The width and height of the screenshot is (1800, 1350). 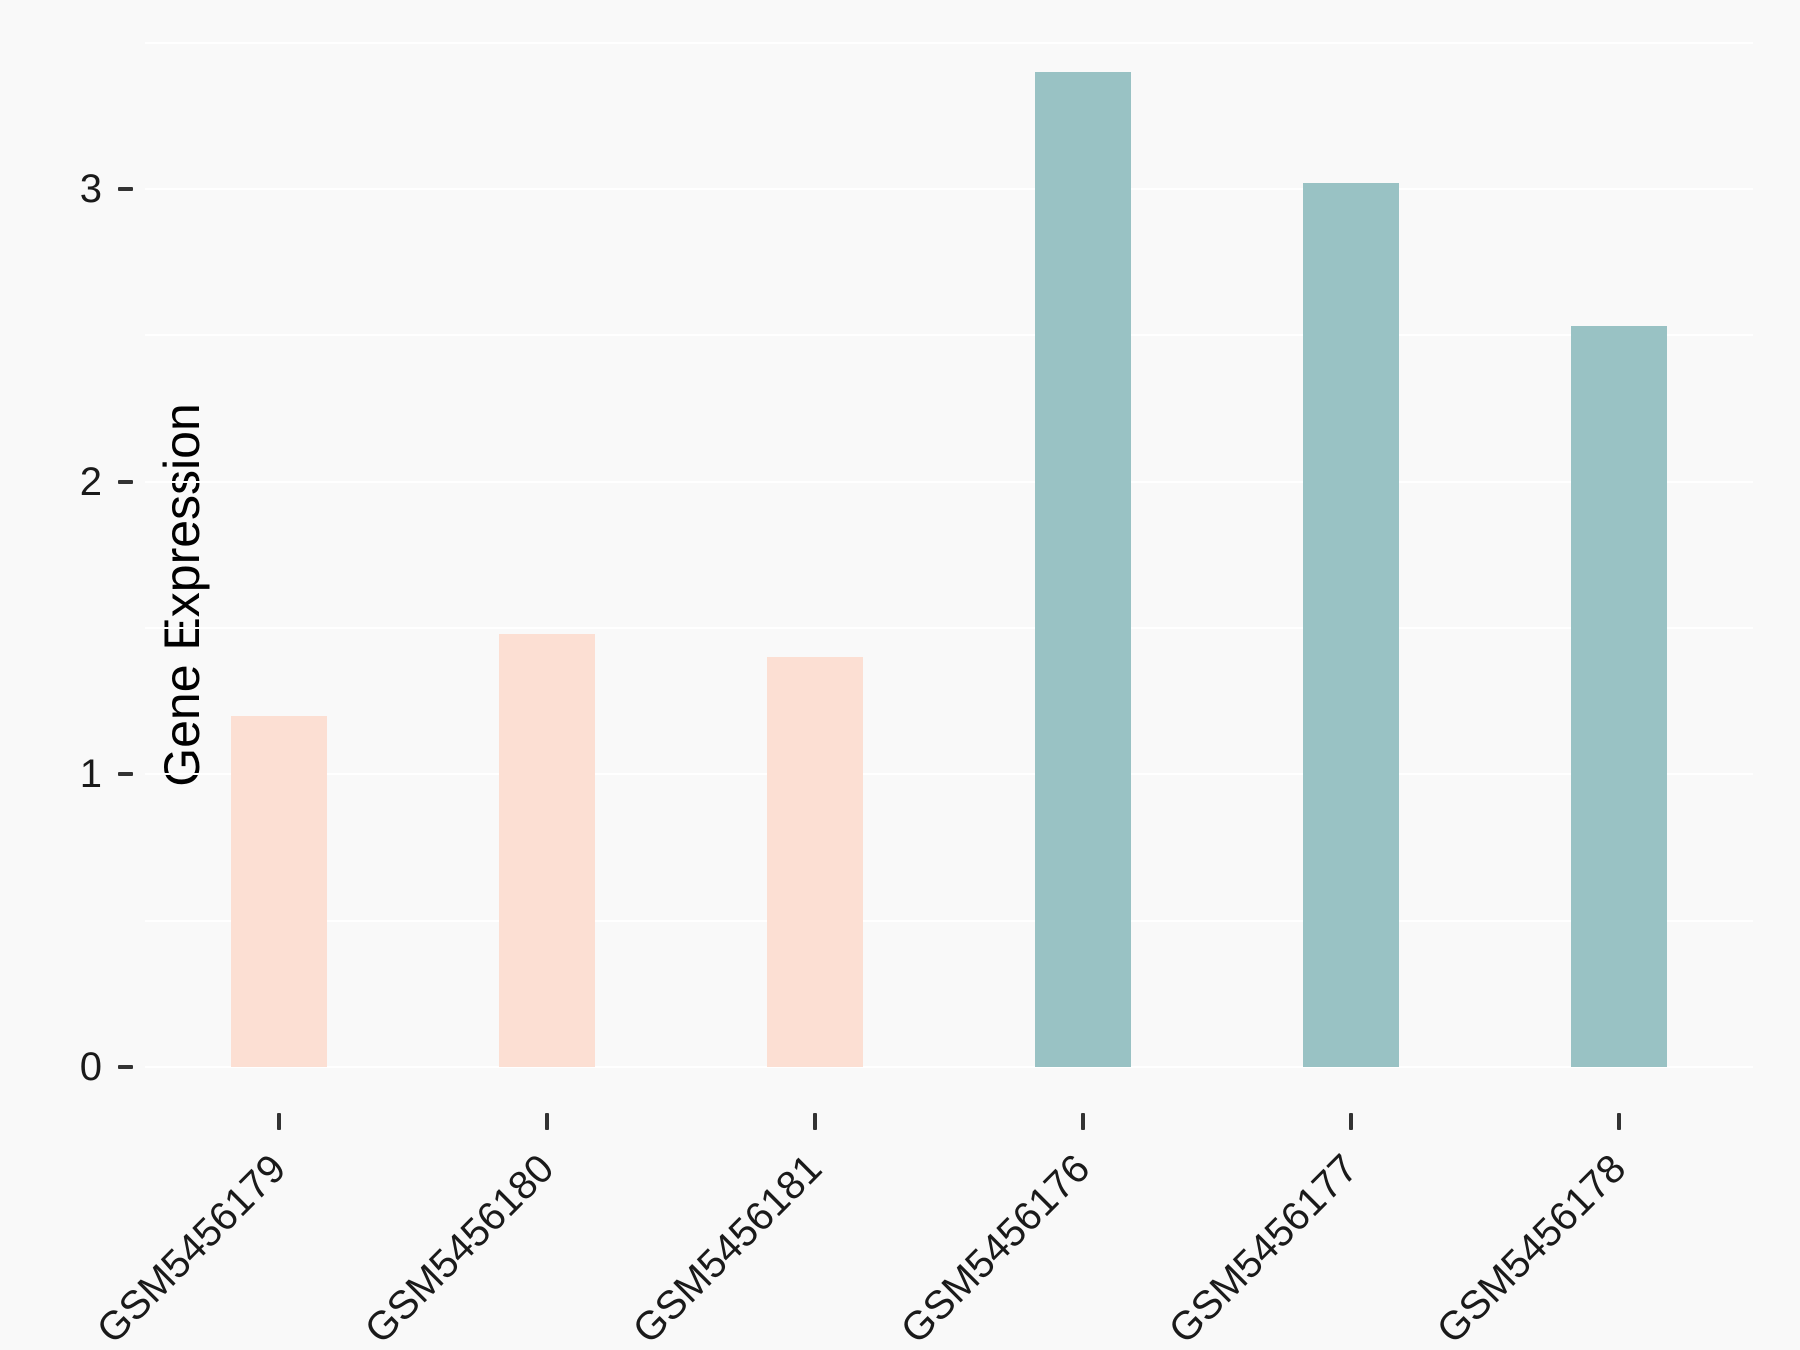 I want to click on y-axis-tick-label: 1, so click(x=90, y=774).